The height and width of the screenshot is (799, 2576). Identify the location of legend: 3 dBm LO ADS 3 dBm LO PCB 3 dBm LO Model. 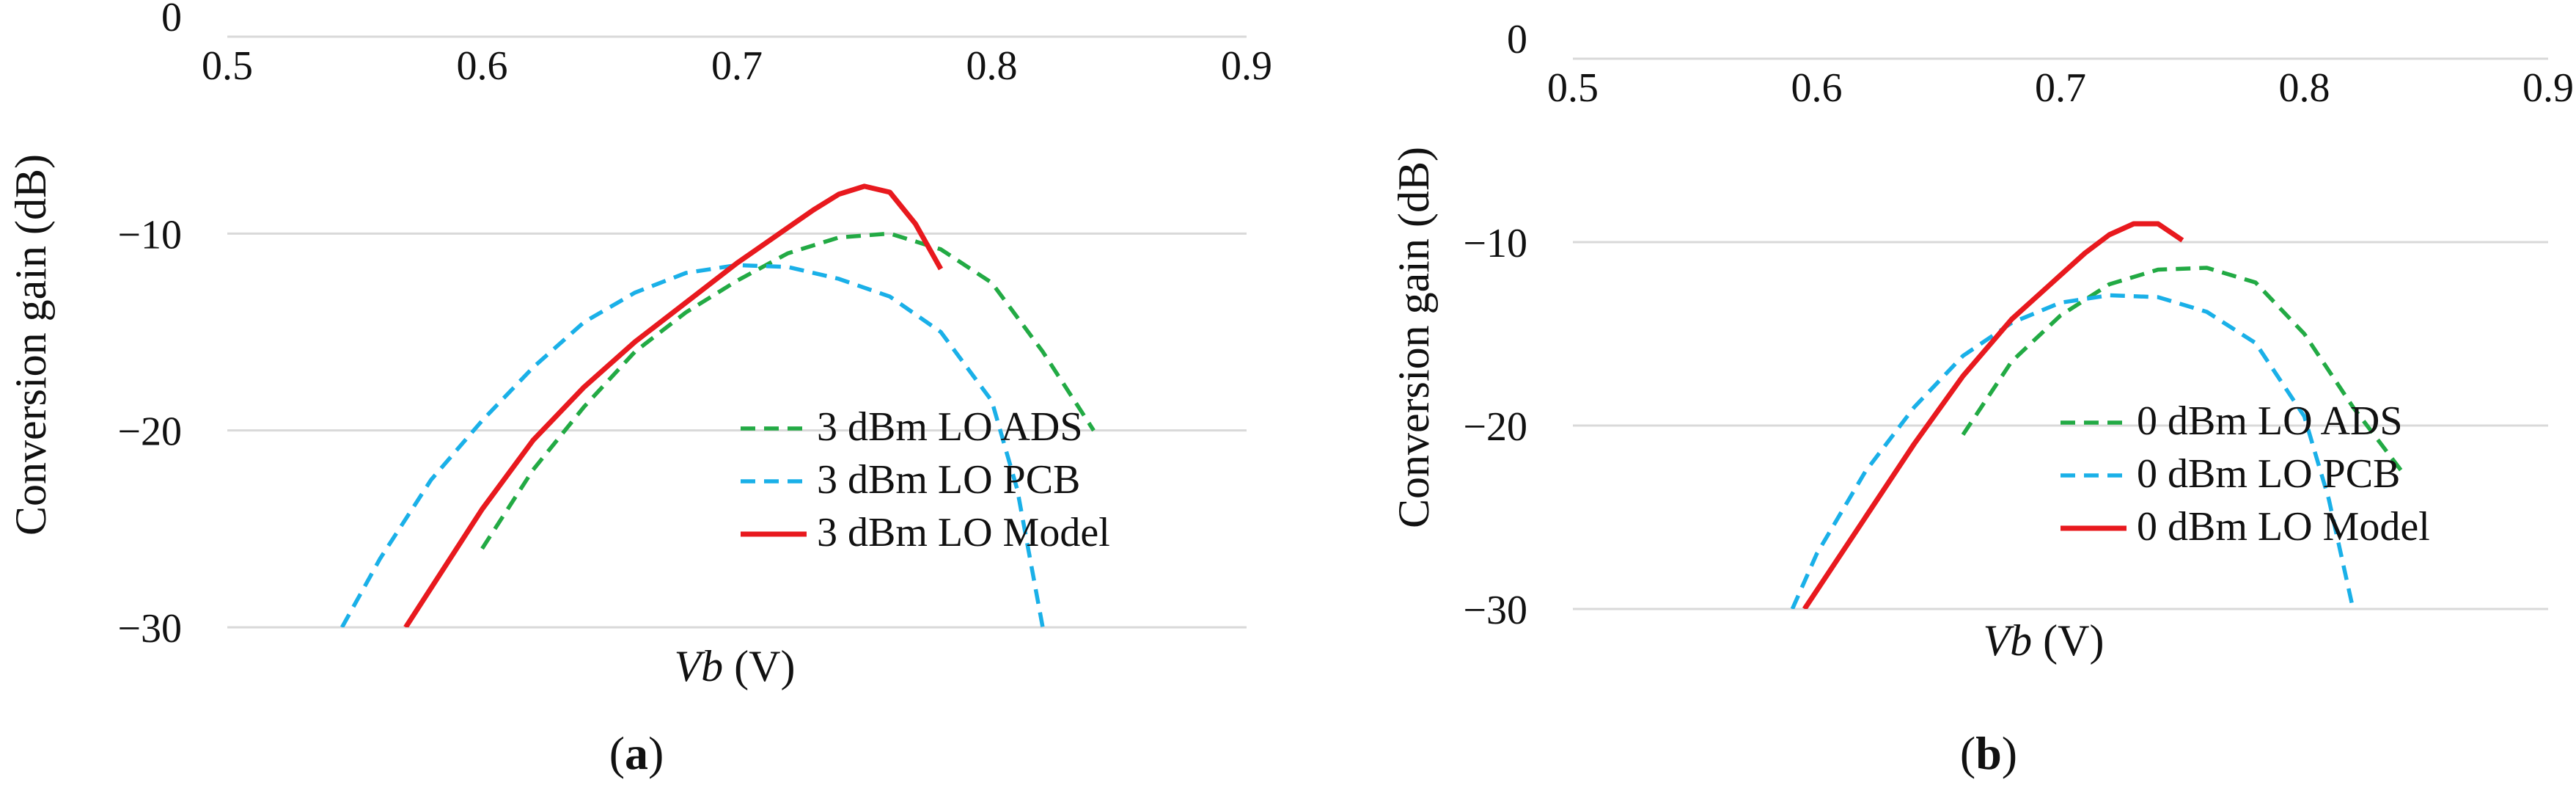
(926, 479).